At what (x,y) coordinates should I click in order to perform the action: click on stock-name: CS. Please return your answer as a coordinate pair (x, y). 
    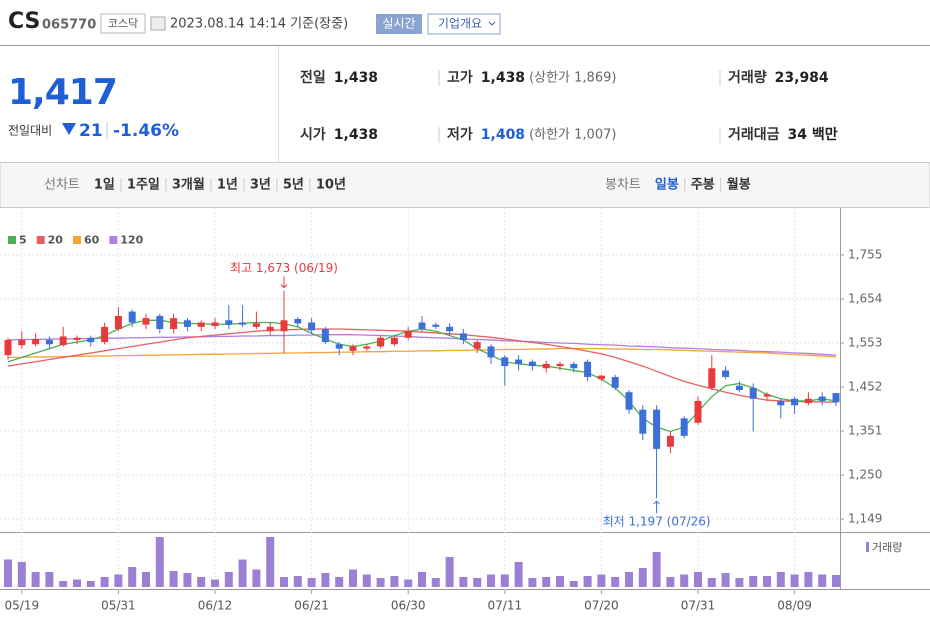
    Looking at the image, I should click on (24, 21).